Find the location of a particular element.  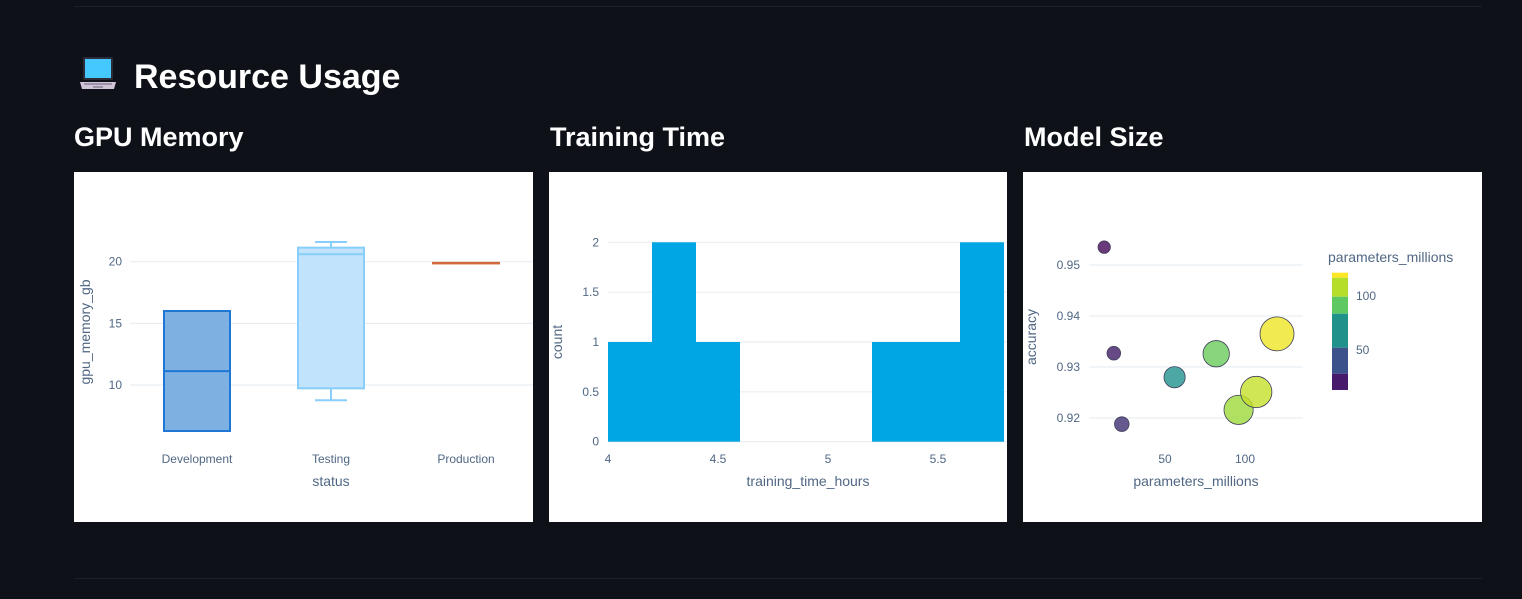

y-tick-label: 0.93 is located at coordinates (1069, 367).